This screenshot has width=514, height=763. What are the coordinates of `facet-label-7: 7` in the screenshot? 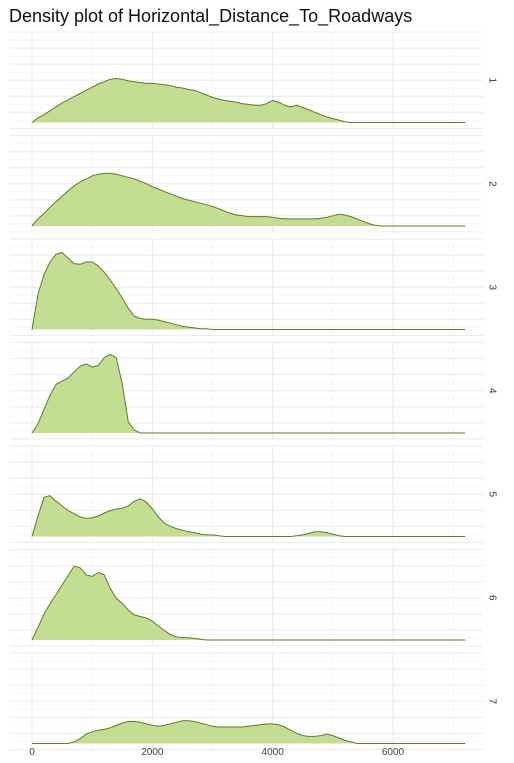 It's located at (491, 701).